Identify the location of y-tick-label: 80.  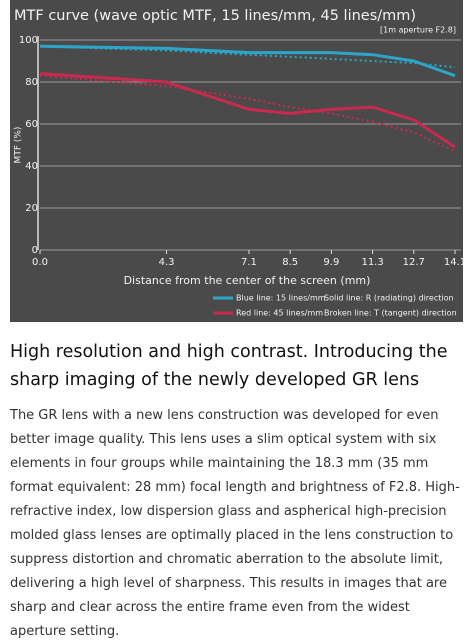
(31, 82).